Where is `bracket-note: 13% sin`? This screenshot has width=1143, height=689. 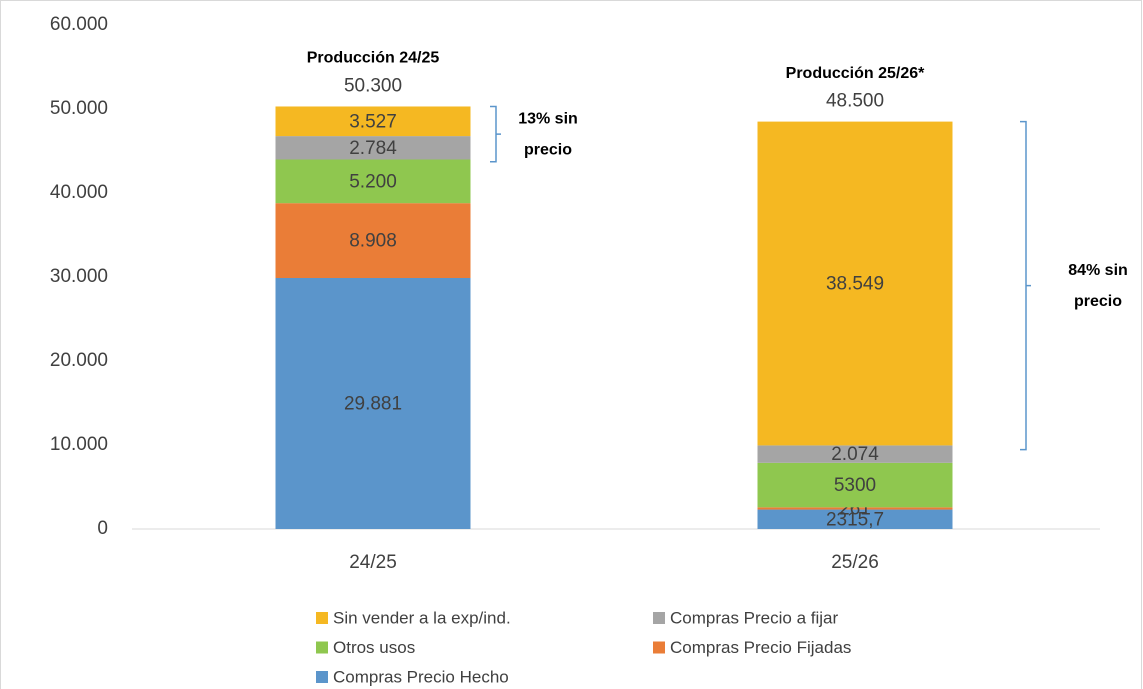
bracket-note: 13% sin is located at coordinates (548, 118).